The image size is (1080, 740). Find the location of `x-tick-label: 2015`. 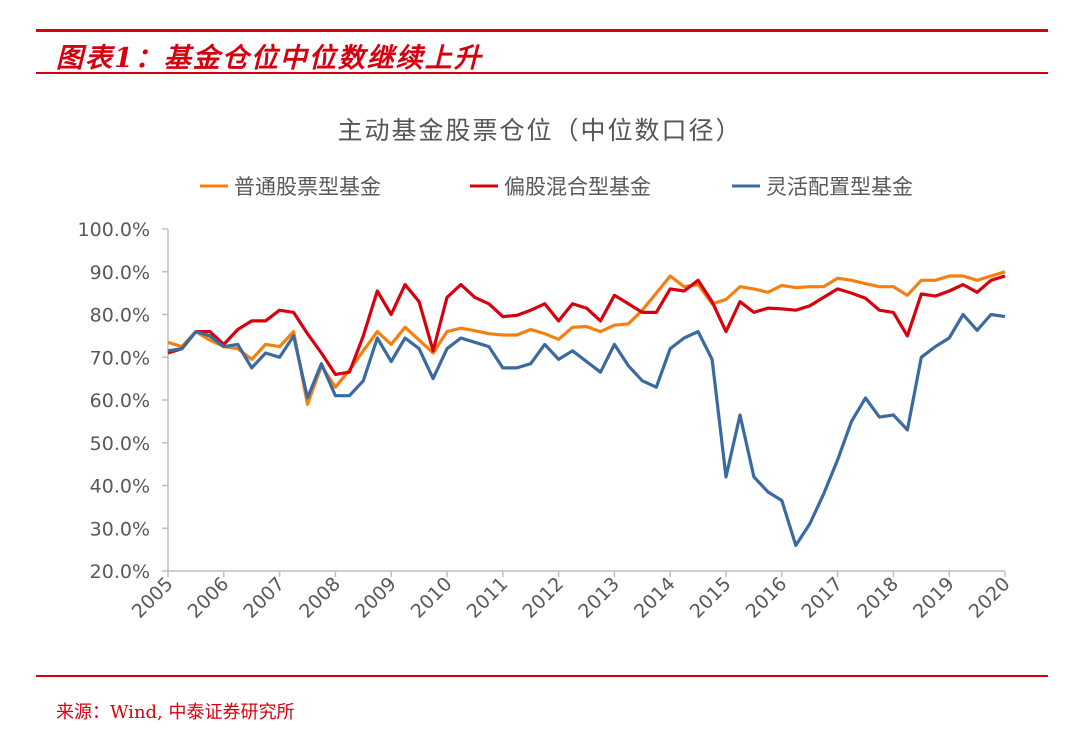

x-tick-label: 2015 is located at coordinates (711, 598).